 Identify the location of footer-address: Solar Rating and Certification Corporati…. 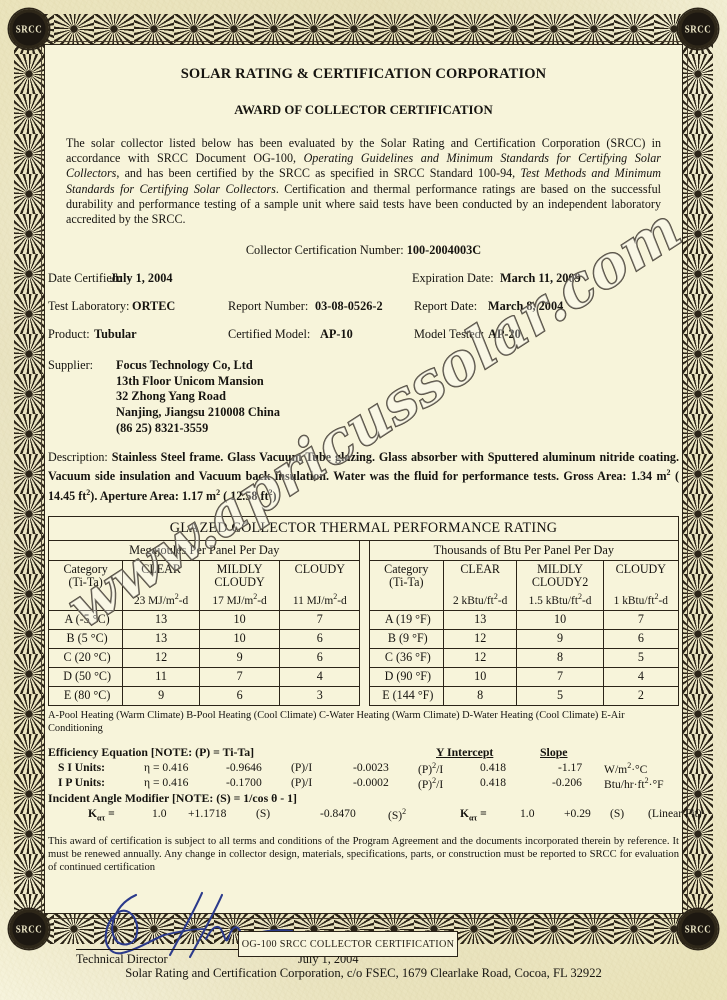
(363, 973).